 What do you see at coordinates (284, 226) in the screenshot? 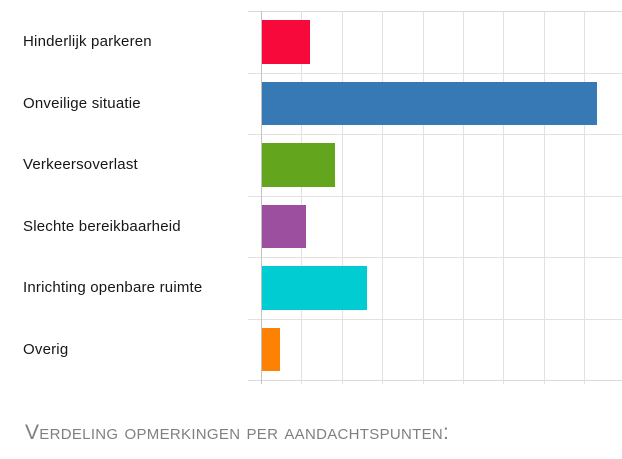
I see `bar-slechte-bereikbaarheid` at bounding box center [284, 226].